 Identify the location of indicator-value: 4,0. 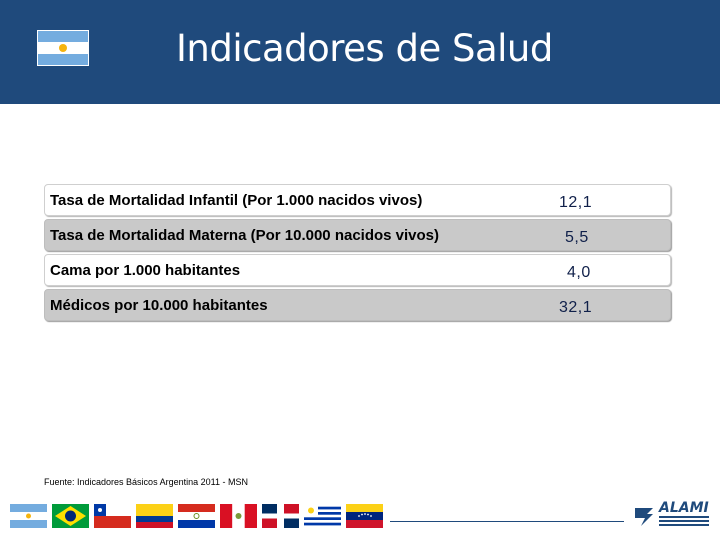
(579, 272).